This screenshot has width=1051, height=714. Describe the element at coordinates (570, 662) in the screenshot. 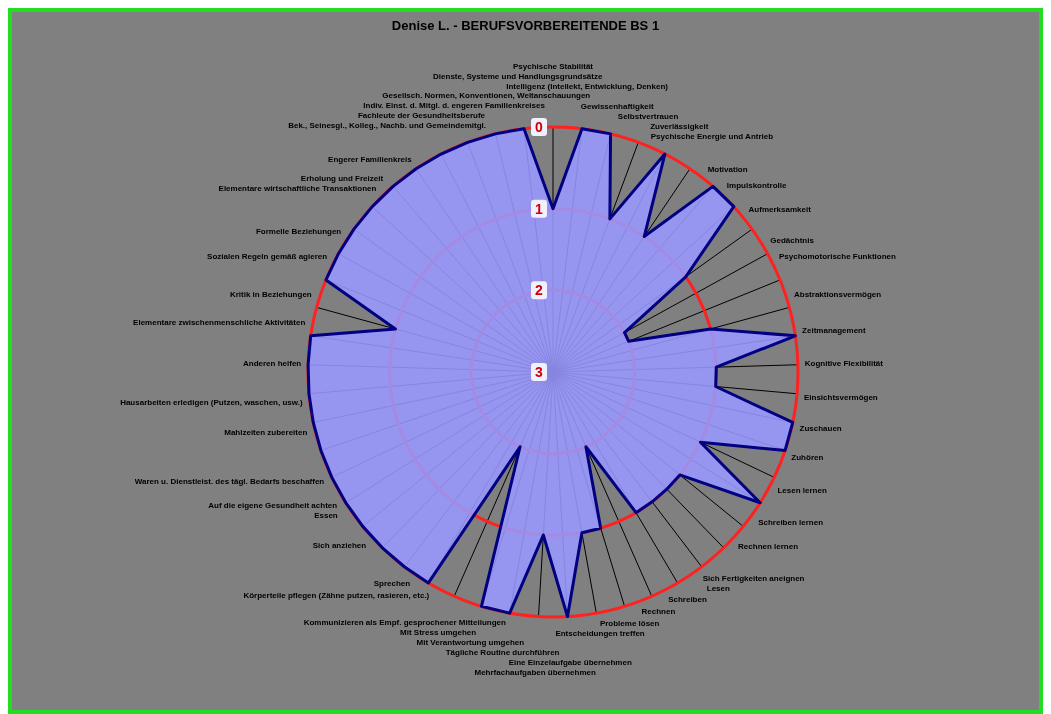

I see `spoke-label: Eine Einzelaufgabe übernehmen` at that location.